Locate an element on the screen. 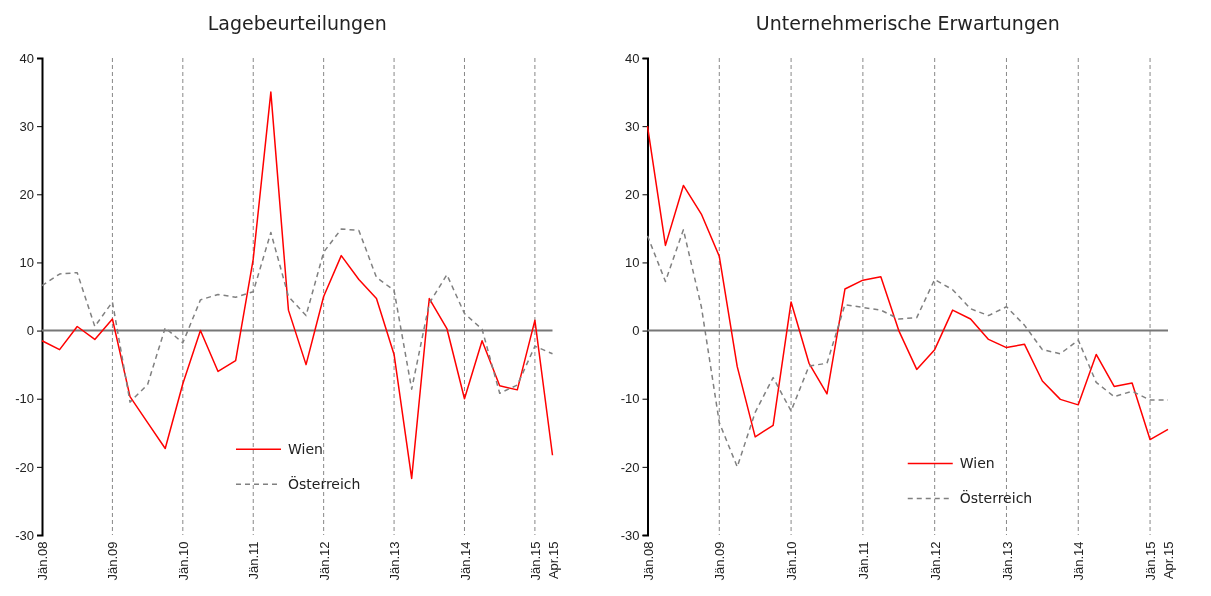 The width and height of the screenshot is (1211, 596). chart-title: Unternehmerische Erwartungen is located at coordinates (907, 23).